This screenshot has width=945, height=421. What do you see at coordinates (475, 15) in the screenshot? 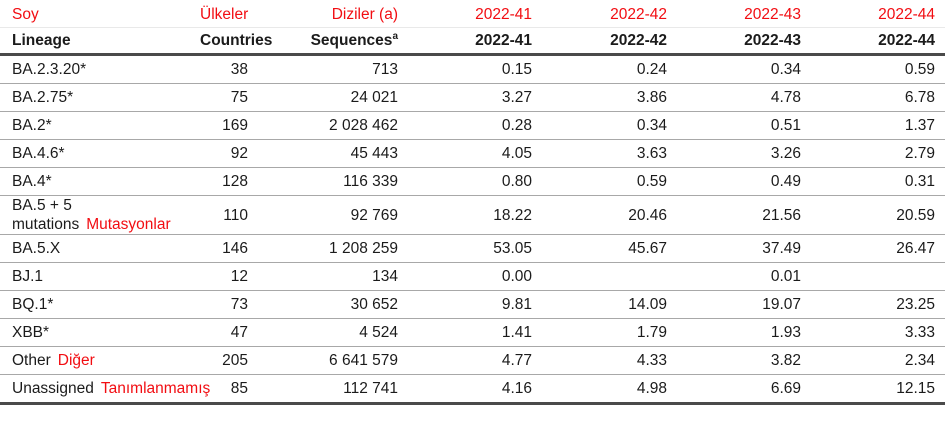
I see `header-week-1-turkish: 2022-41` at bounding box center [475, 15].